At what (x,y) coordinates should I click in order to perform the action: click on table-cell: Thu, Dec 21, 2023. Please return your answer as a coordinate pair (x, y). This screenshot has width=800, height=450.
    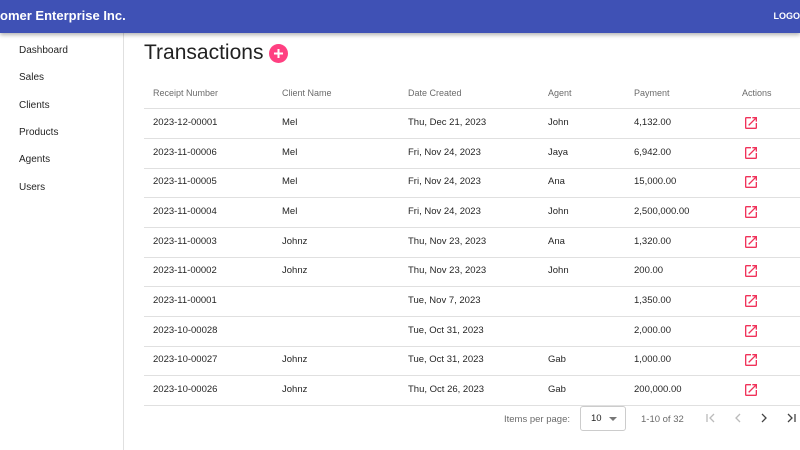
    Looking at the image, I should click on (447, 122).